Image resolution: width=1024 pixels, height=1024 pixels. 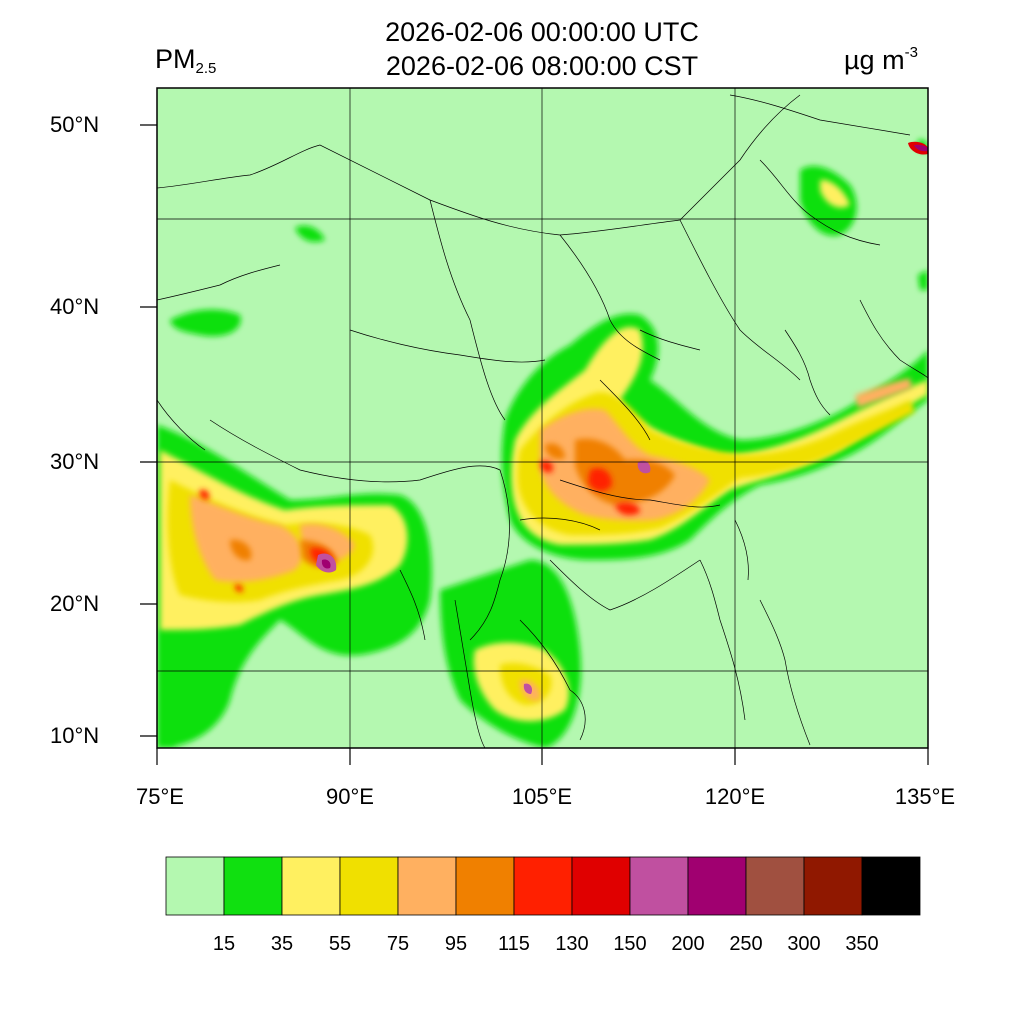 I want to click on variable-subscript: 2.5, so click(x=206, y=68).